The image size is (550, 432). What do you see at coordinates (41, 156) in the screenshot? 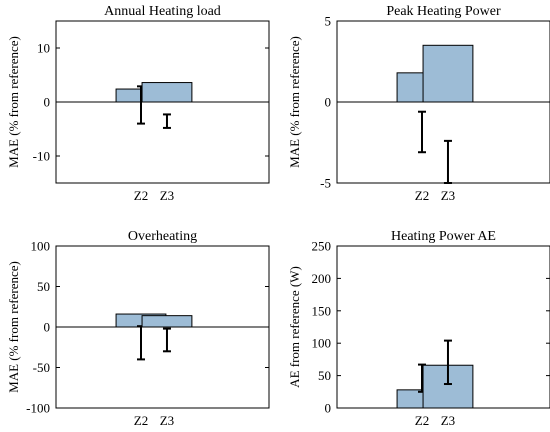
I see `y-tick-label: -10` at bounding box center [41, 156].